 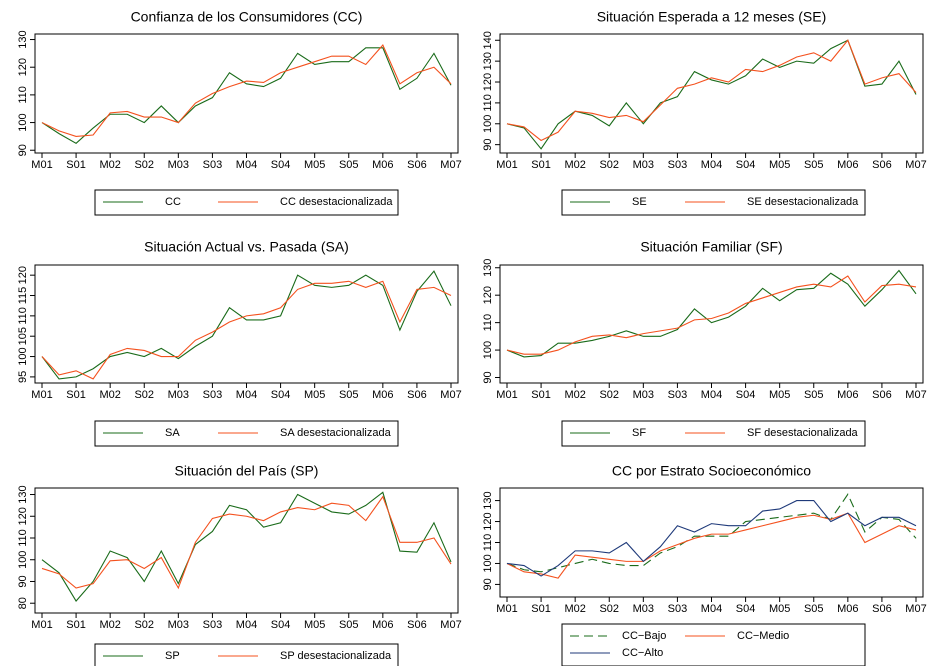 I want to click on y-tick-label: 140, so click(x=488, y=40).